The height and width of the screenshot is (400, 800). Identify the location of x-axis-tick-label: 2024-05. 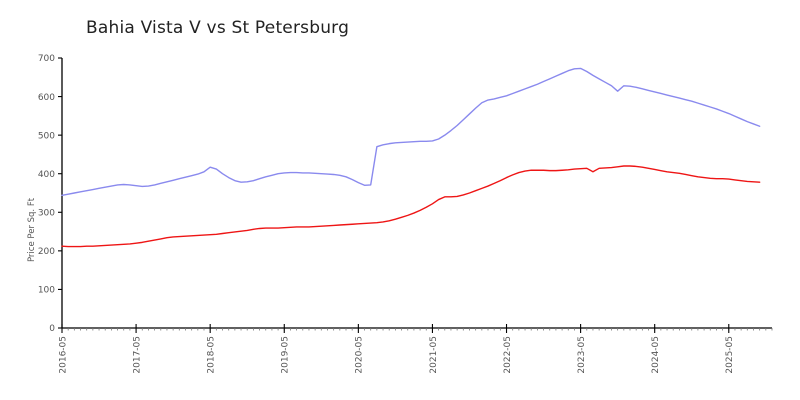
(656, 355).